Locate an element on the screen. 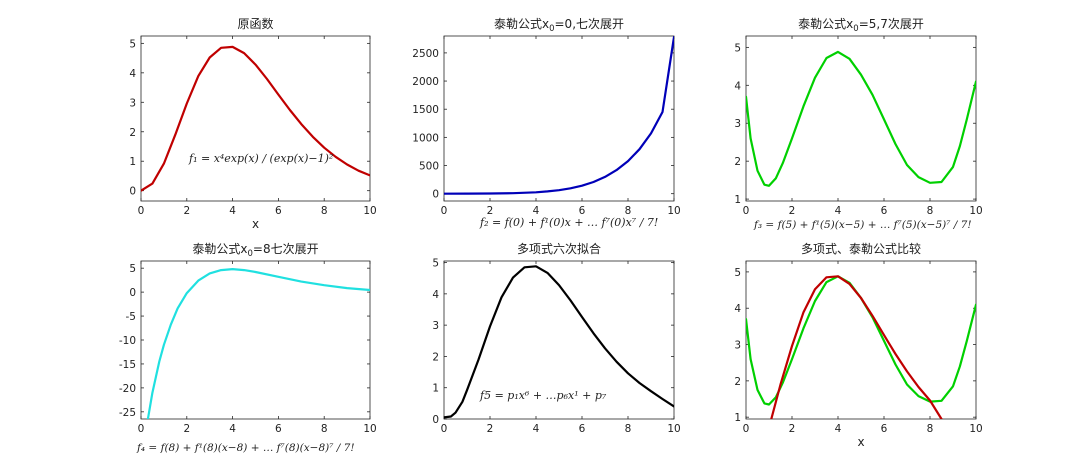  chart-title: 多项式、泰勒公式比较 is located at coordinates (861, 248).